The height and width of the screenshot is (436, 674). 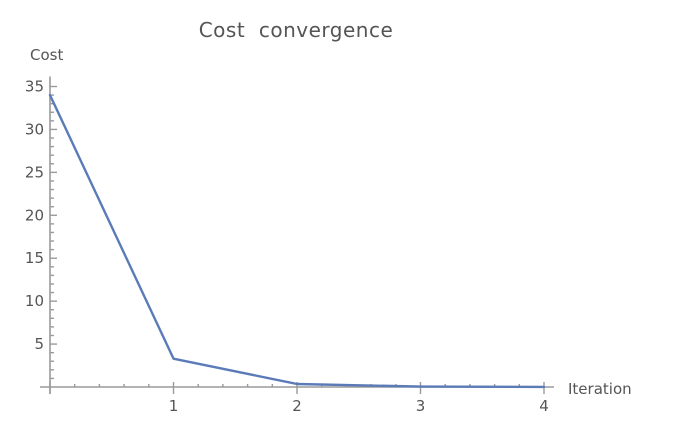 What do you see at coordinates (34, 258) in the screenshot?
I see `y-tick-label: 15` at bounding box center [34, 258].